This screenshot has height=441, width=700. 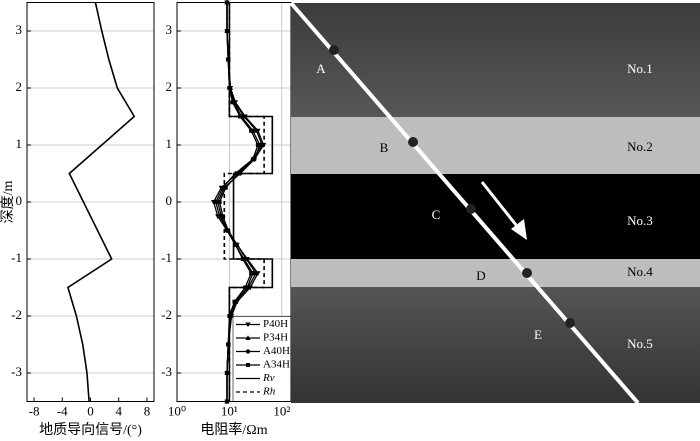 I want to click on legend-label: Rh, so click(x=269, y=392).